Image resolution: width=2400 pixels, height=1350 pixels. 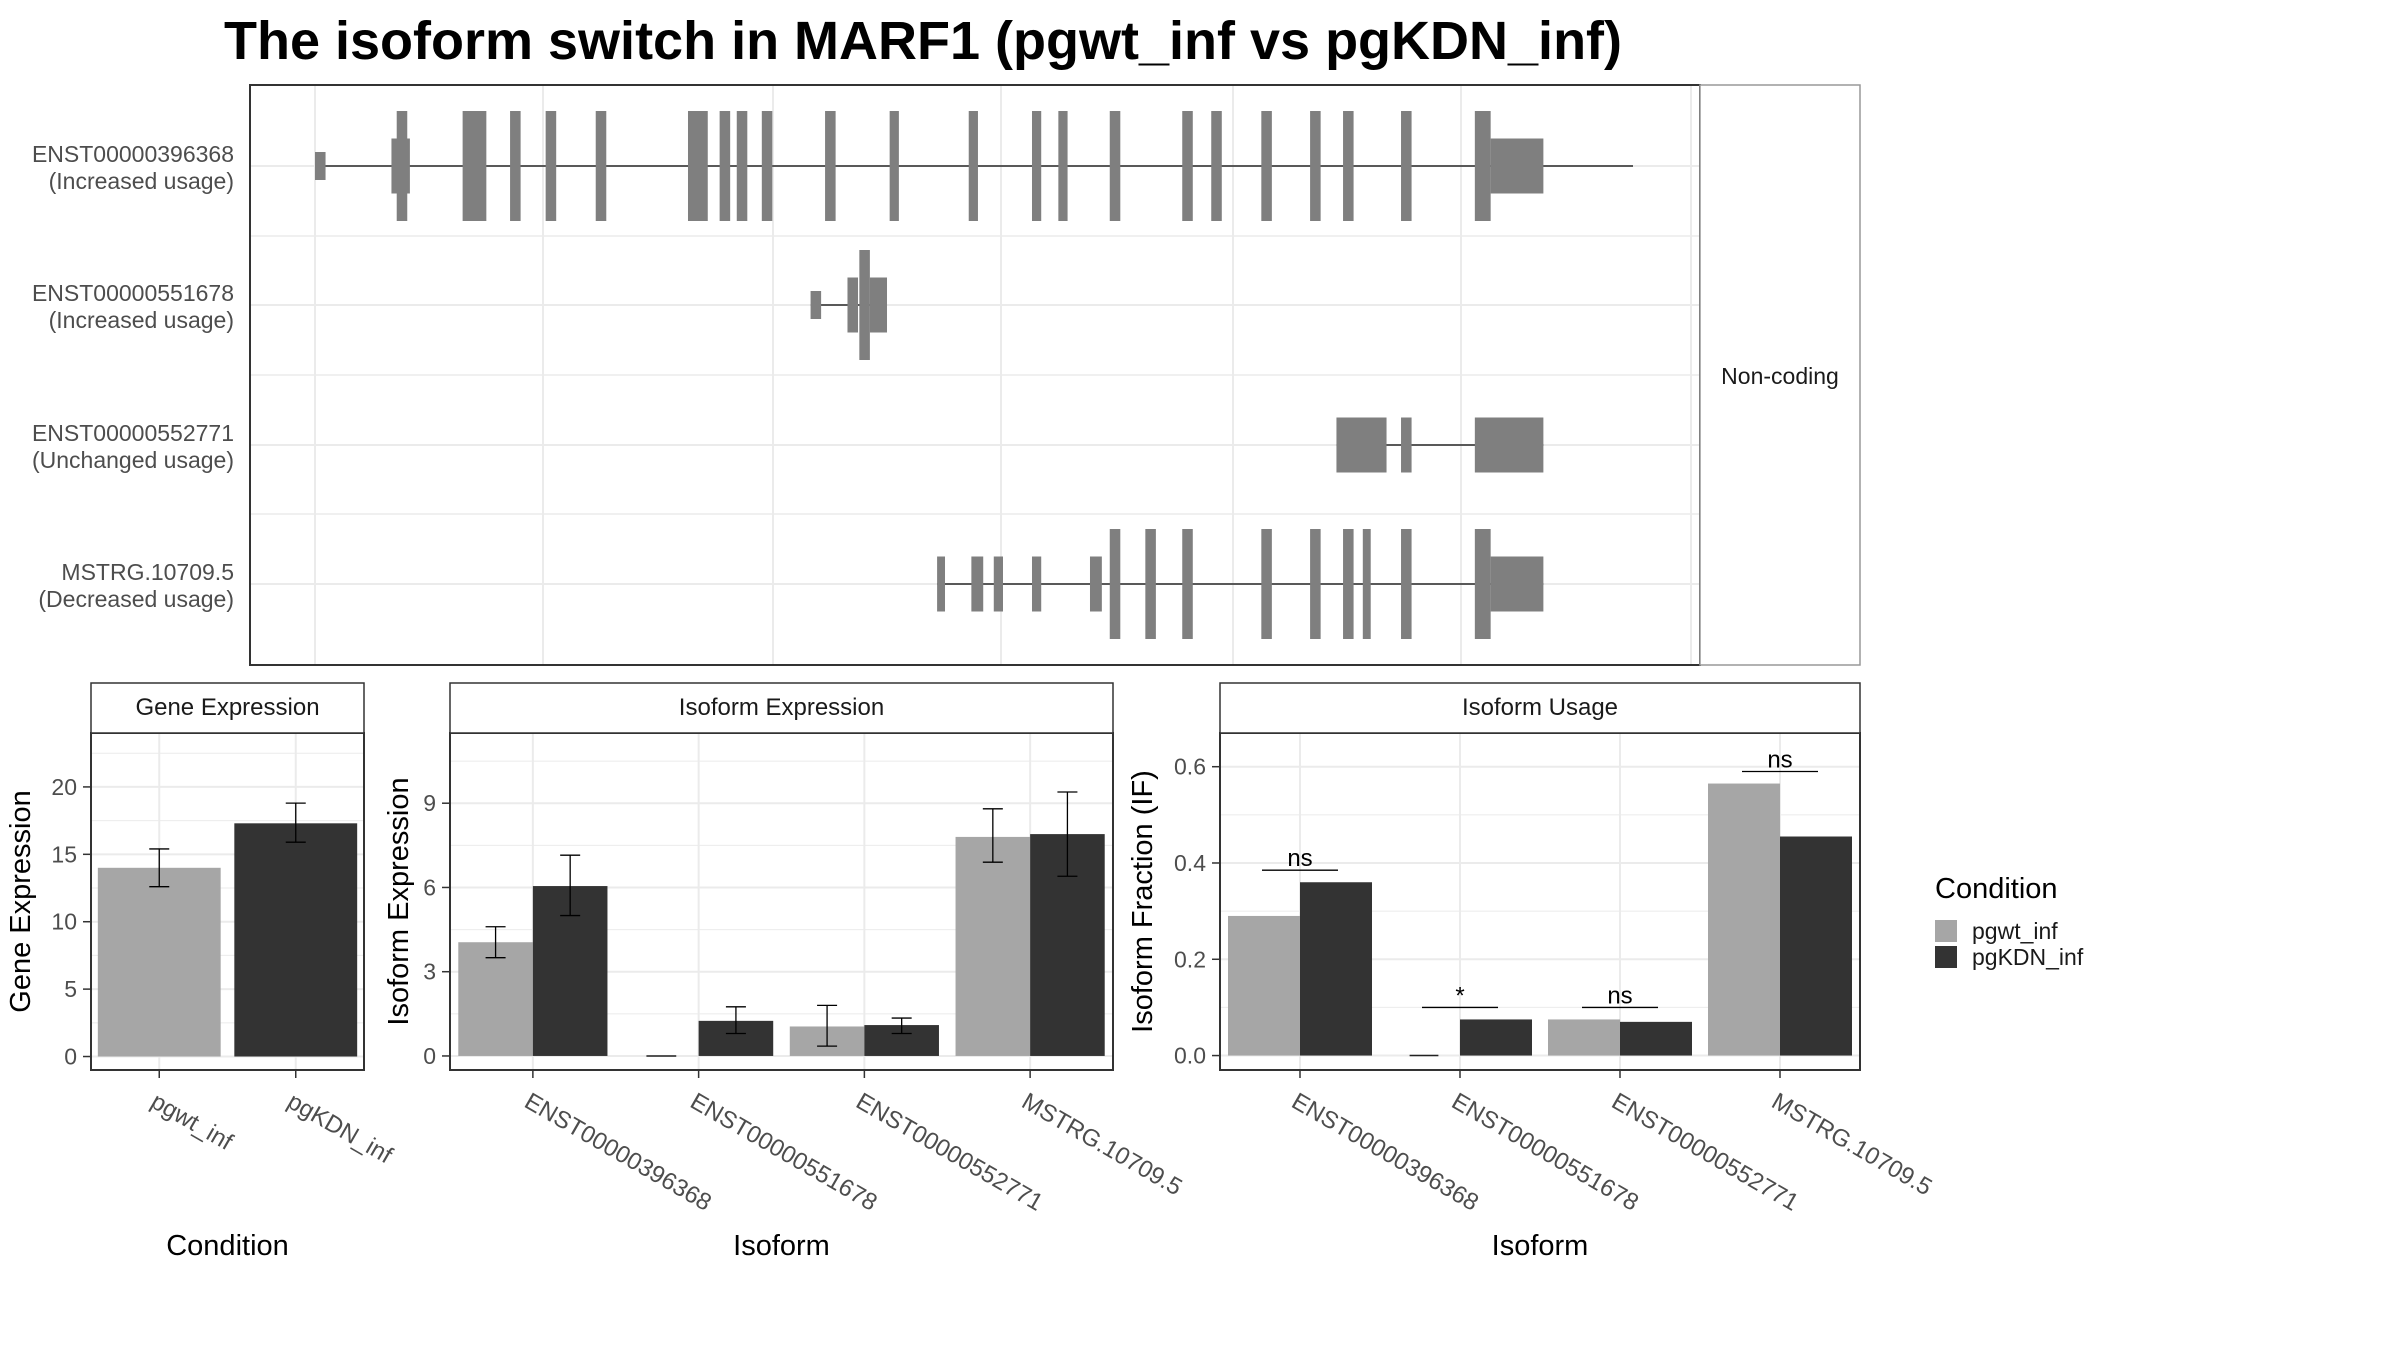 What do you see at coordinates (1190, 767) in the screenshot?
I see `y-tick-label: 0.6` at bounding box center [1190, 767].